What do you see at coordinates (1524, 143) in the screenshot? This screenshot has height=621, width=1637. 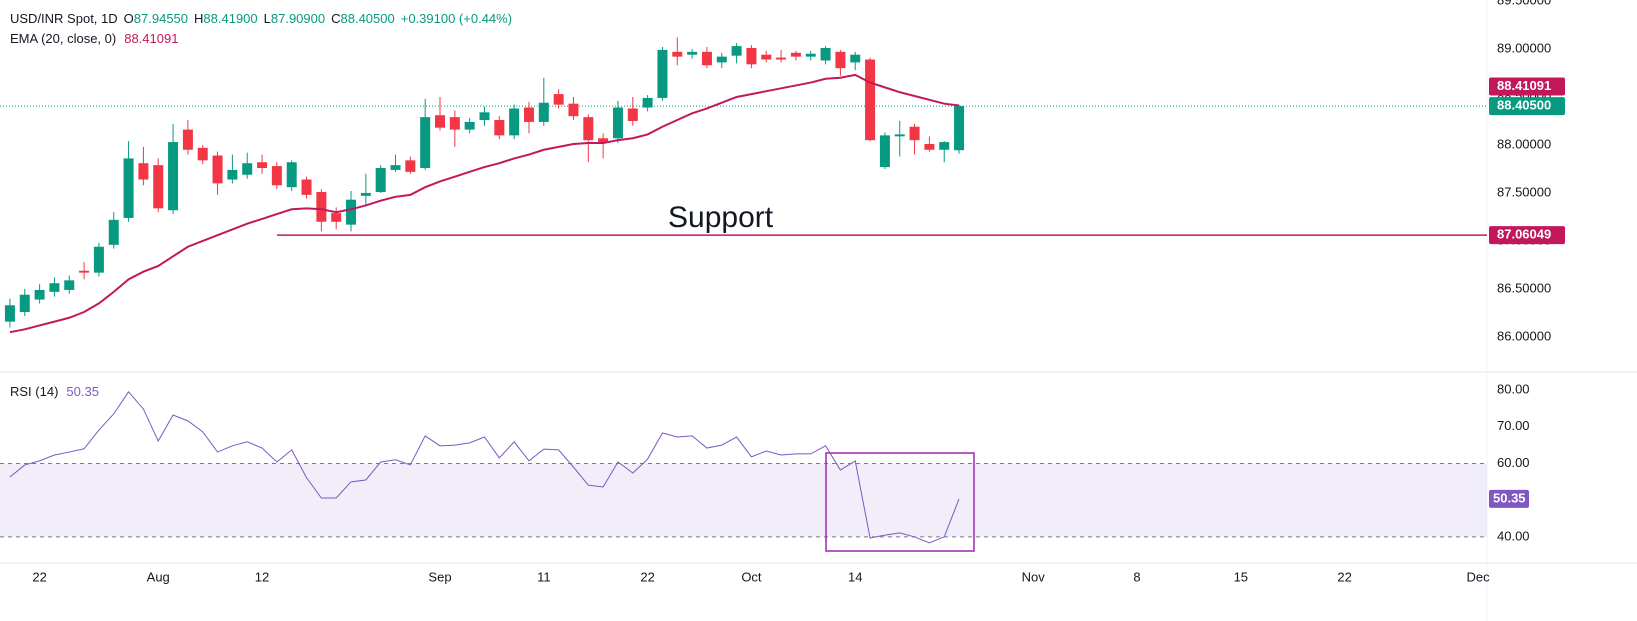 I see `y-tick-label: 88.00000` at bounding box center [1524, 143].